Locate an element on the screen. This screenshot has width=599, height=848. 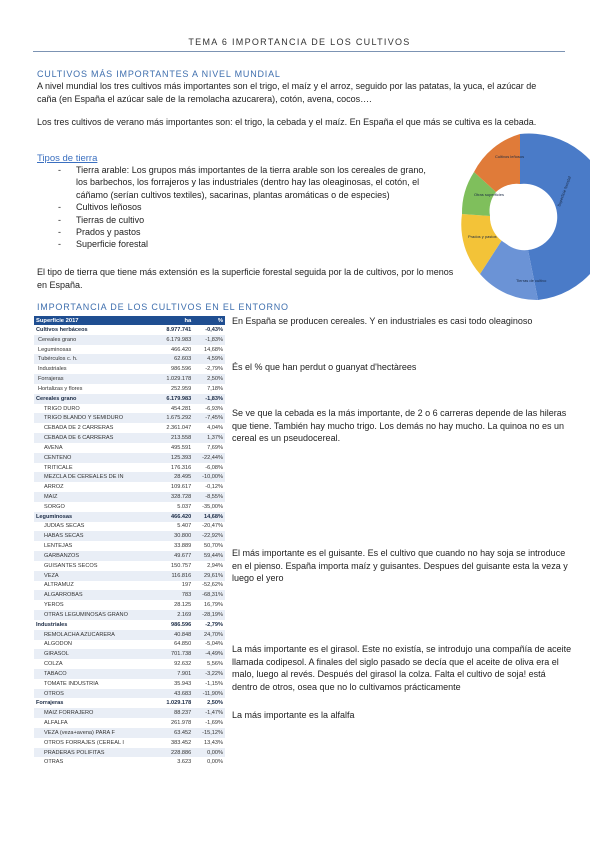
table-cell-cultivo: GIRASOL is located at coordinates (95, 654).